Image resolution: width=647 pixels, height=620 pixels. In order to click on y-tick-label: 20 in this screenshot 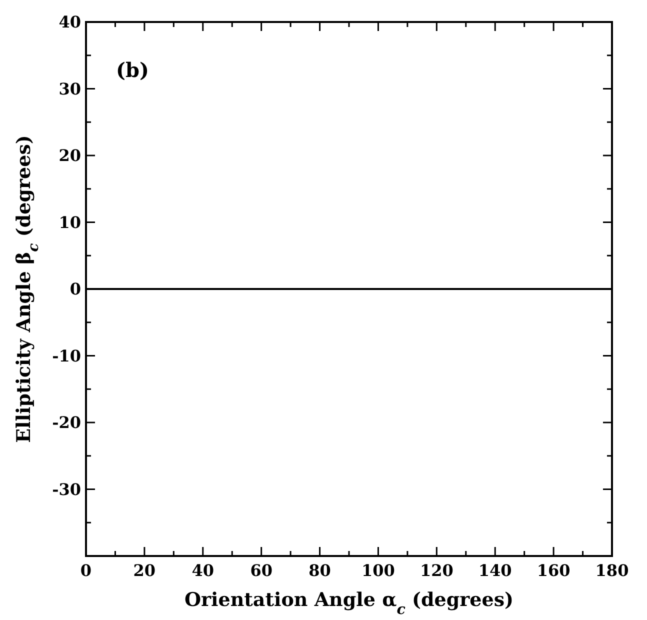, I will do `click(69, 156)`.